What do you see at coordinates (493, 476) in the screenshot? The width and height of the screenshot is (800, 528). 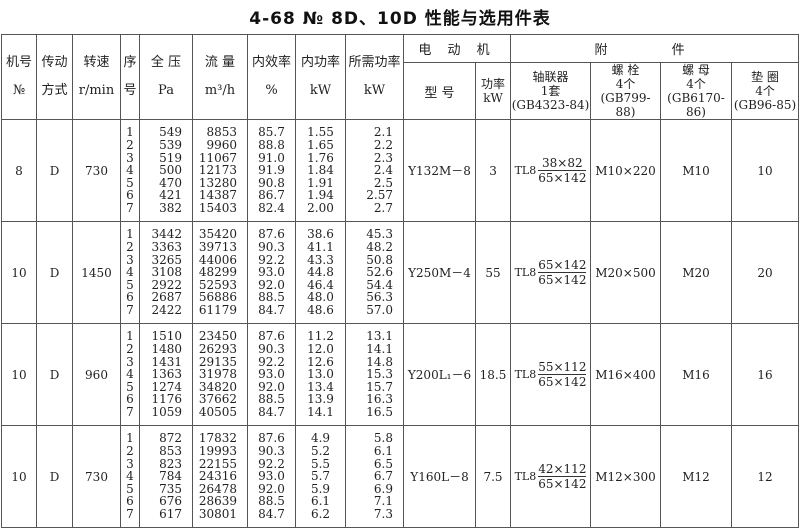 I see `motor-power-cell: 7.5` at bounding box center [493, 476].